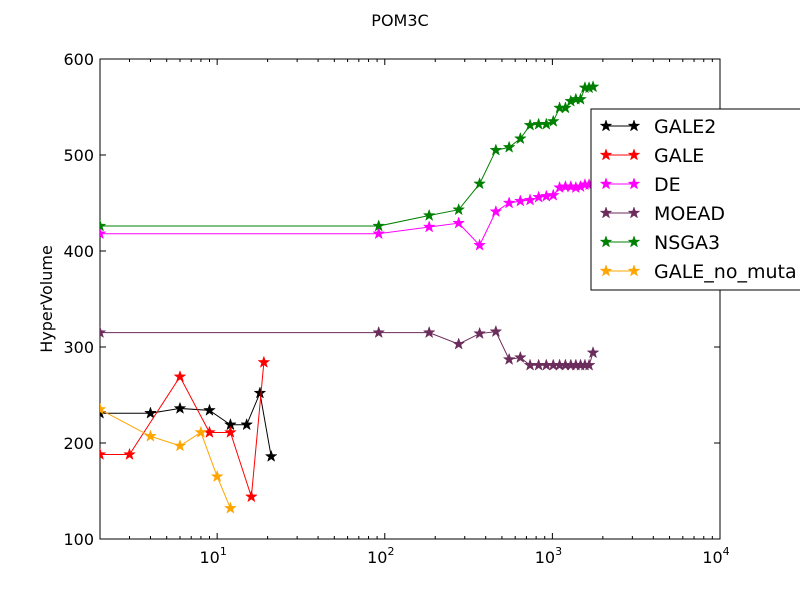  I want to click on chart-title: POM3C, so click(399, 20).